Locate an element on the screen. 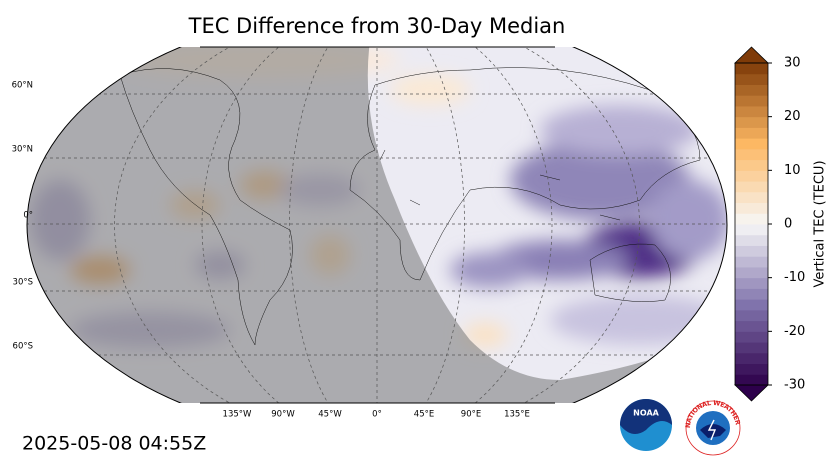 The height and width of the screenshot is (470, 835). timestamp: 2025-05-08 04:55Z is located at coordinates (114, 444).